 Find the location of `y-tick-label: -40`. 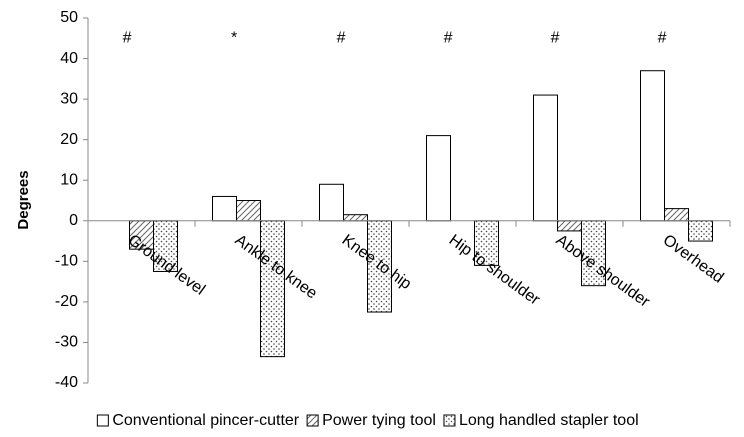

y-tick-label: -40 is located at coordinates (66, 382).